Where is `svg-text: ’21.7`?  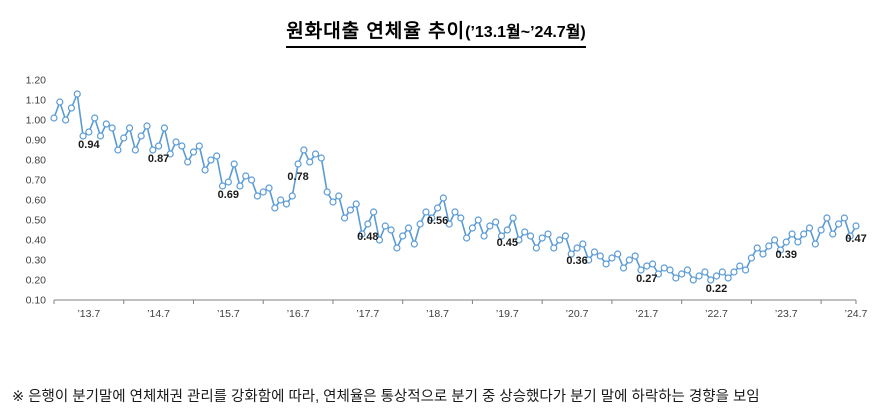 svg-text: ’21.7 is located at coordinates (646, 314).